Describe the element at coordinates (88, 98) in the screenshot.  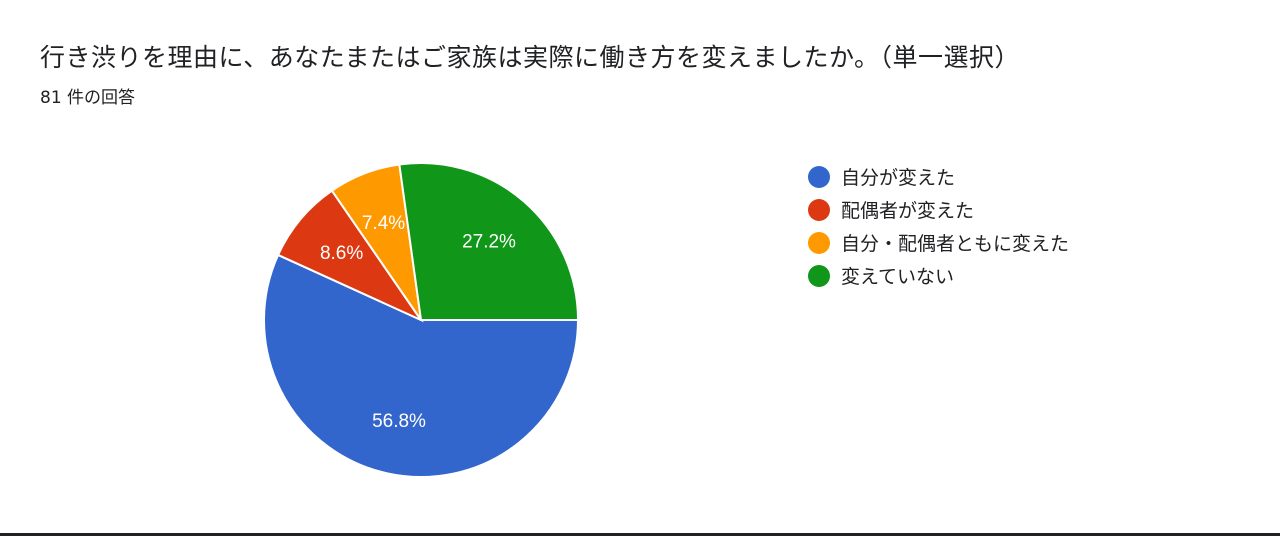
I see `response-count: 81 件の回答` at that location.